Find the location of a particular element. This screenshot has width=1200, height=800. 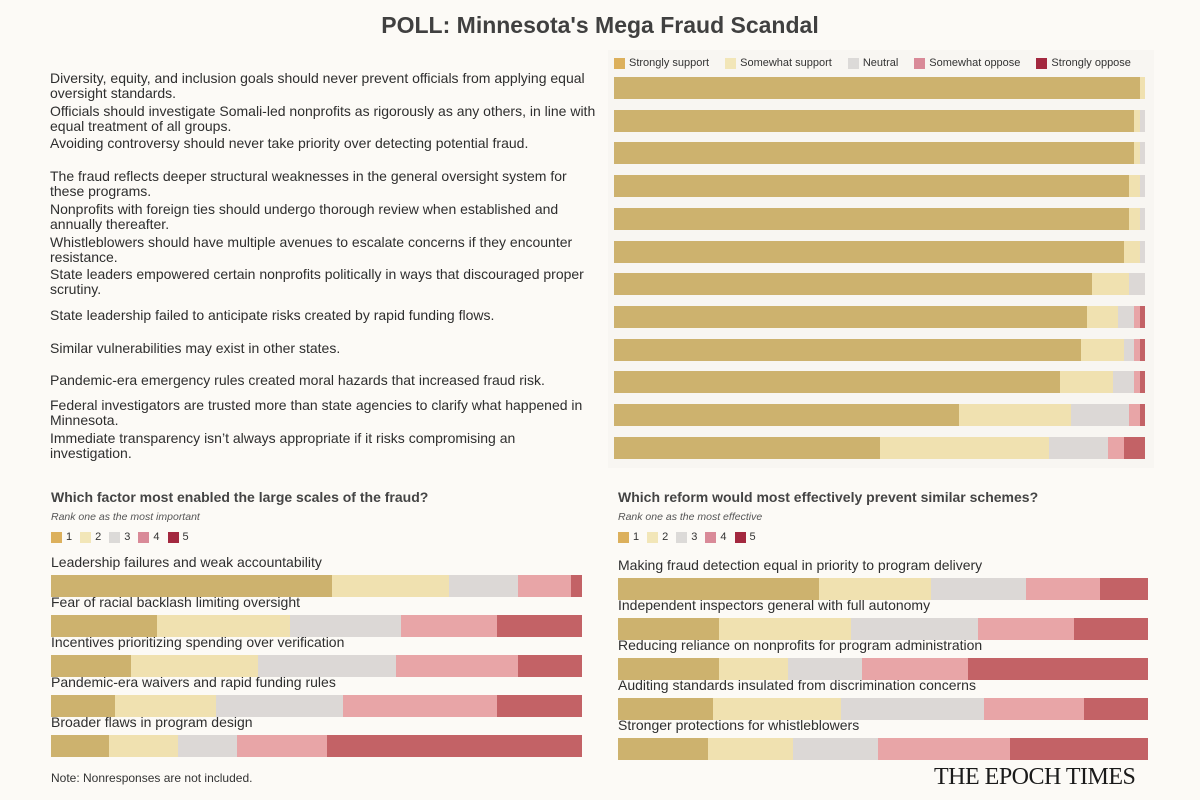

legend-item: Strongly oppose is located at coordinates (1083, 63).